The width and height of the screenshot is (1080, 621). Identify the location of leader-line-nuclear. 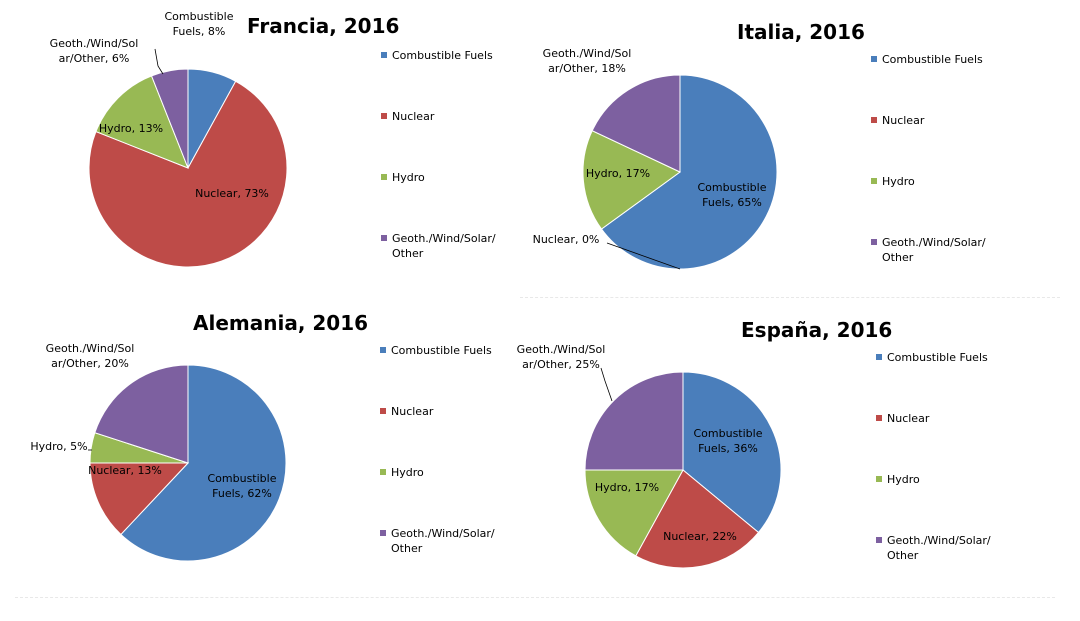
(643, 256).